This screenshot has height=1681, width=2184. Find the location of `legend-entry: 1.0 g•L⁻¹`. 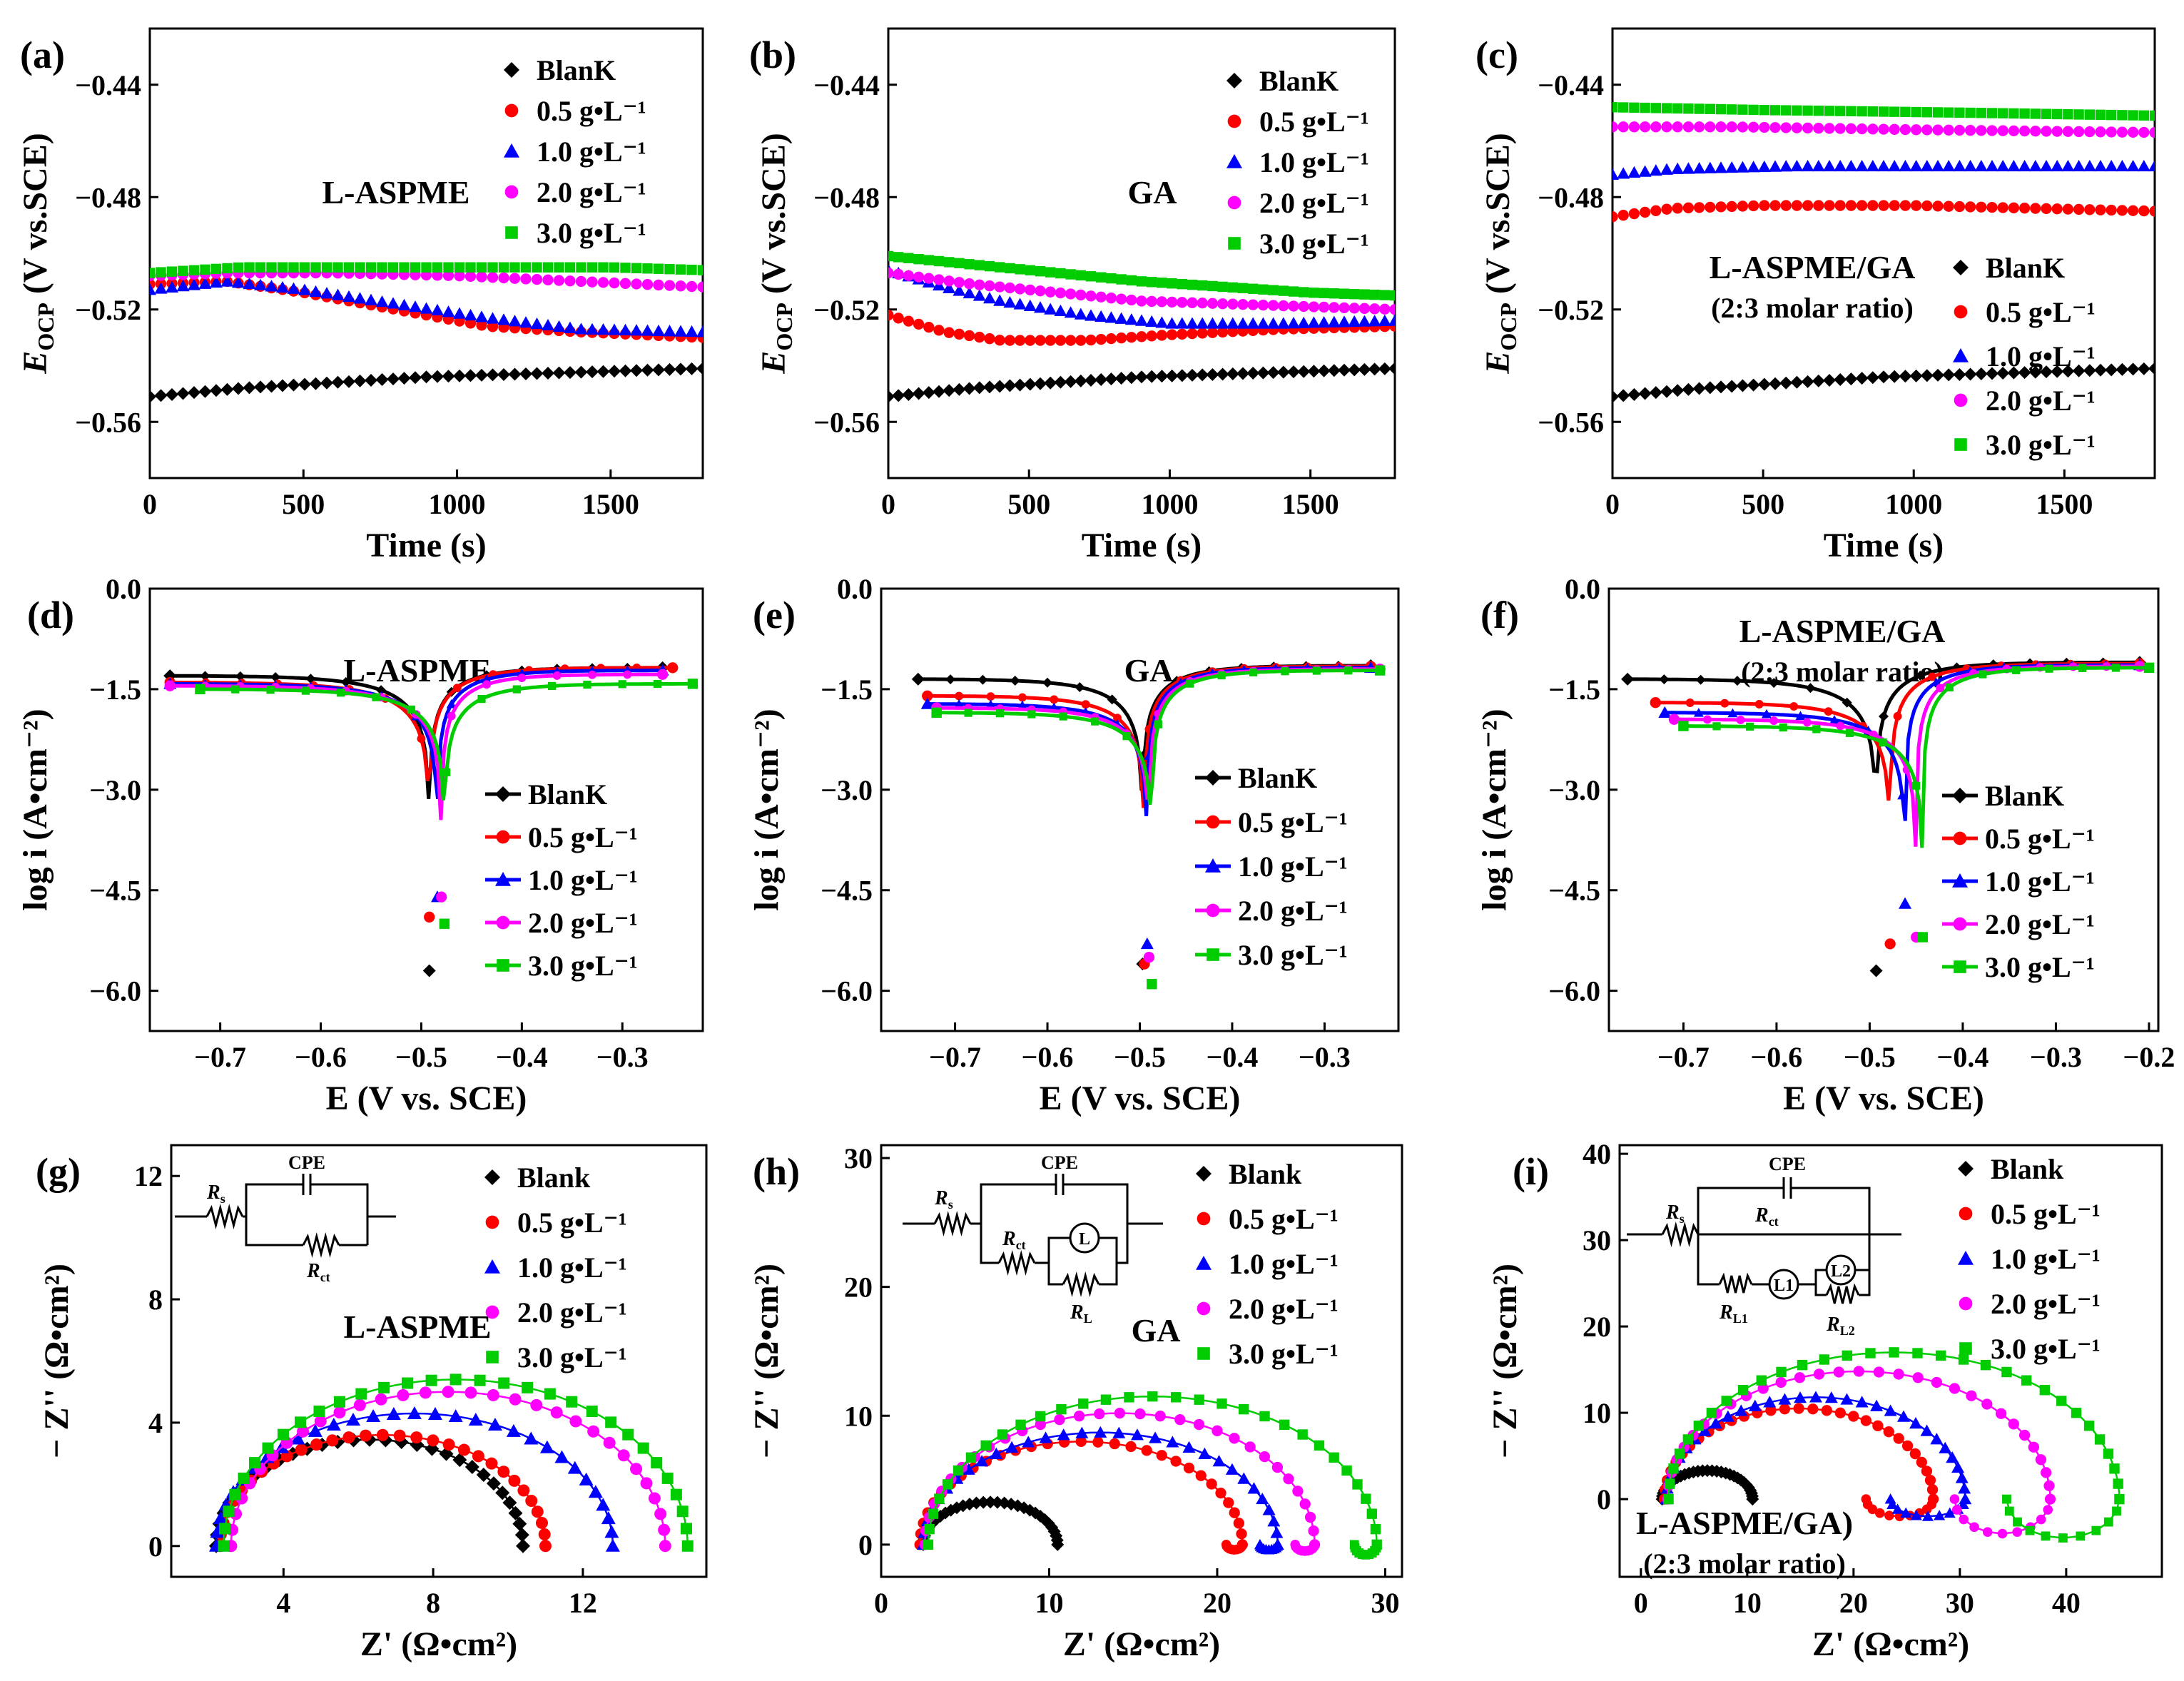

legend-entry: 1.0 g•L⁻¹ is located at coordinates (572, 1267).